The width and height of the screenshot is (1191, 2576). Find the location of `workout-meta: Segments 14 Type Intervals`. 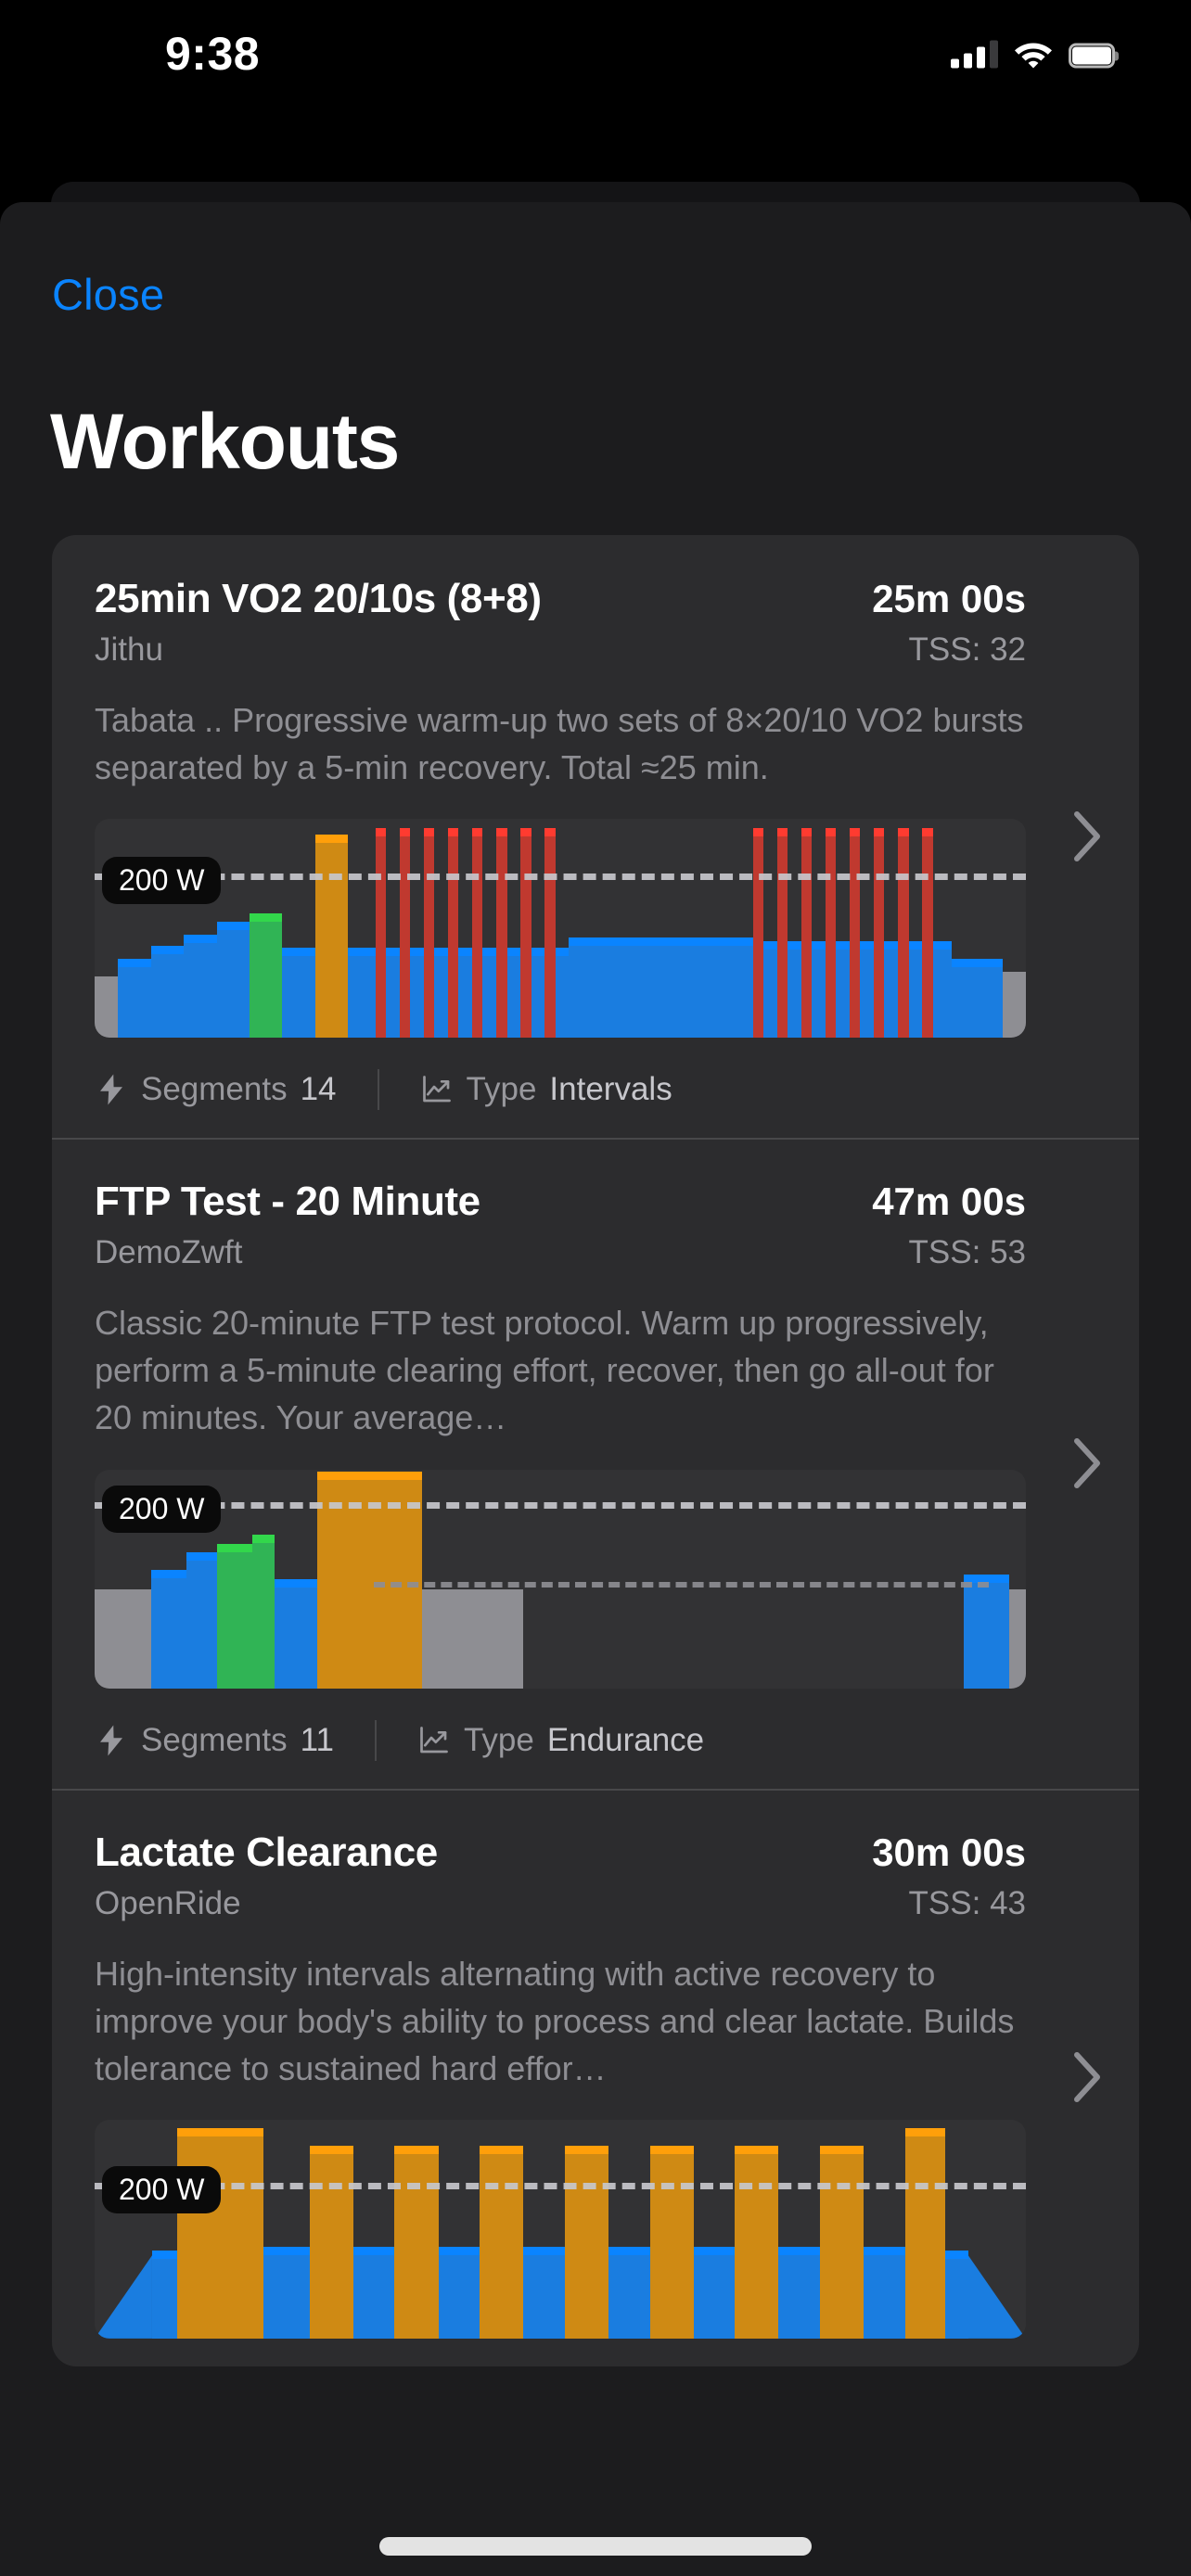

workout-meta: Segments 14 Type Intervals is located at coordinates (595, 1090).